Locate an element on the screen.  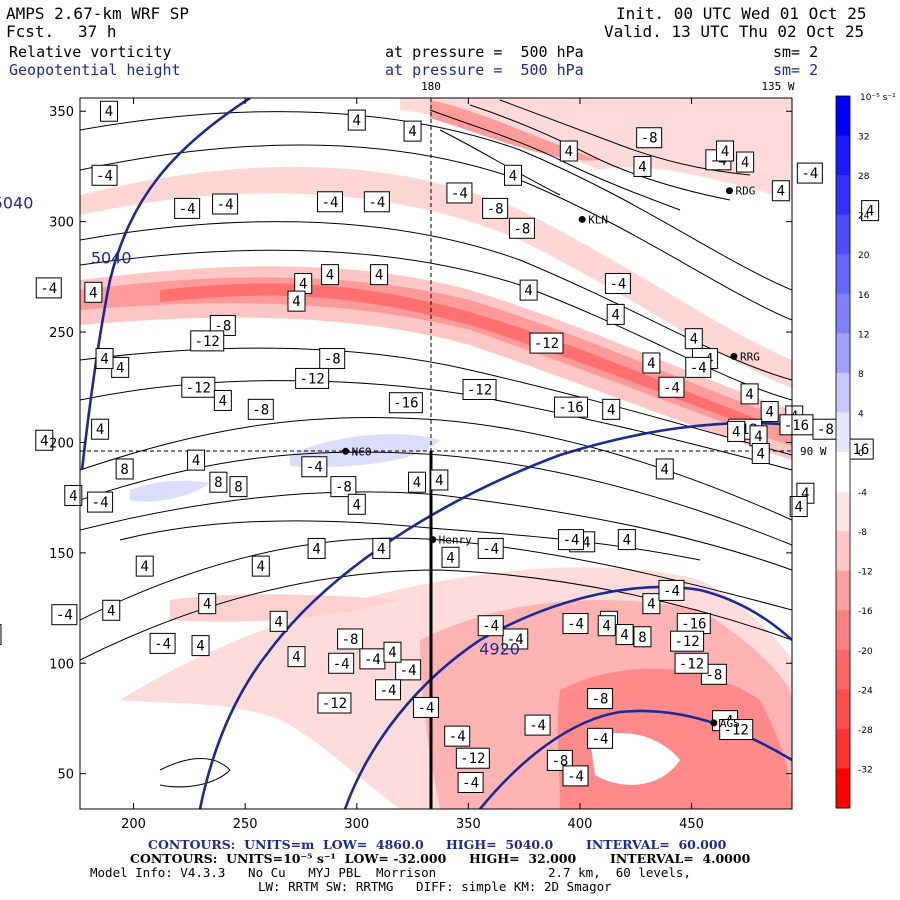
vorticity-label: -16 is located at coordinates (856, 450).